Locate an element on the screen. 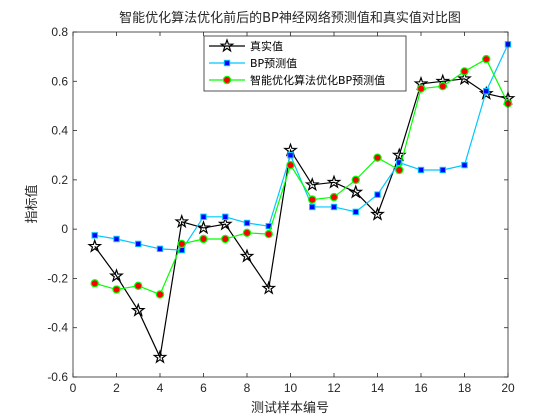 This screenshot has height=420, width=560. x-tick-label: 18 is located at coordinates (465, 388).